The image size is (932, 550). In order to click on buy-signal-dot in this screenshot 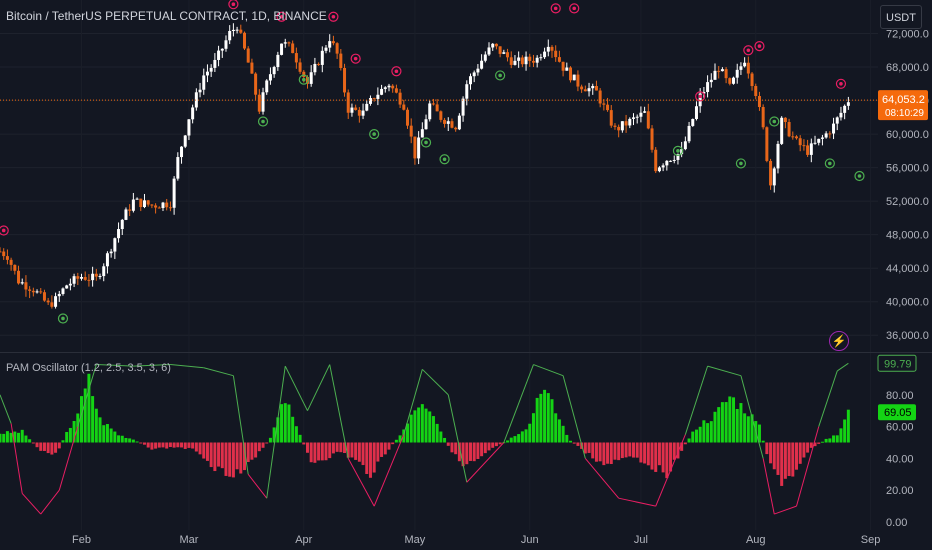, I will do `click(444, 159)`.